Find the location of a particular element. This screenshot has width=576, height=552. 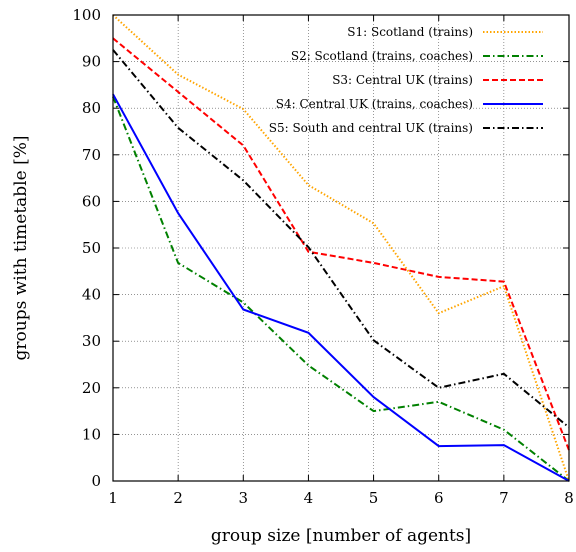

x-tick-label: 5 is located at coordinates (374, 498).